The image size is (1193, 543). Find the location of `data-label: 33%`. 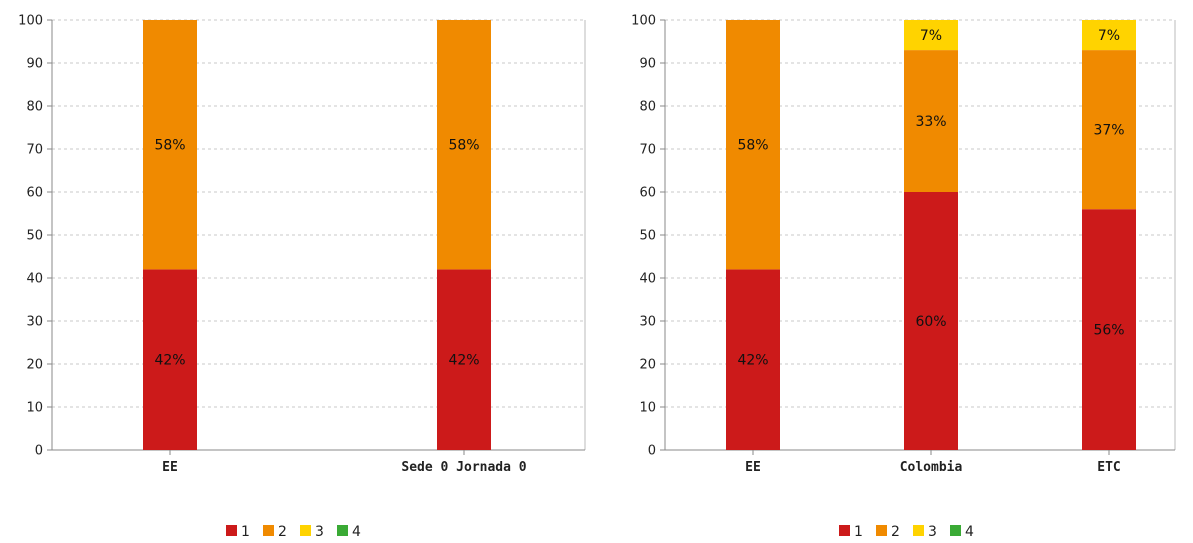

data-label: 33% is located at coordinates (930, 122).